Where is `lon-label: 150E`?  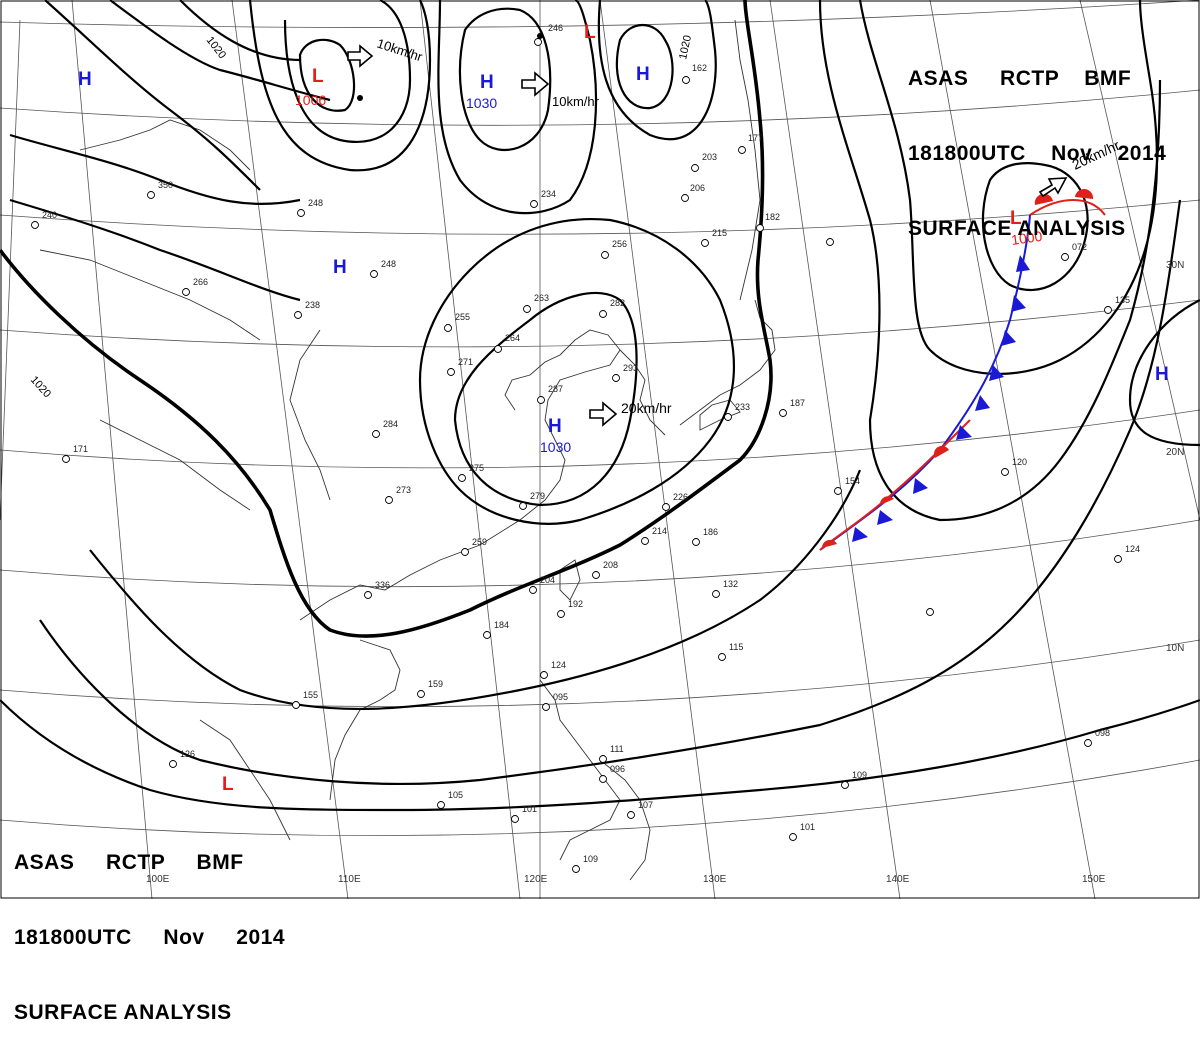
lon-label: 150E is located at coordinates (1094, 879).